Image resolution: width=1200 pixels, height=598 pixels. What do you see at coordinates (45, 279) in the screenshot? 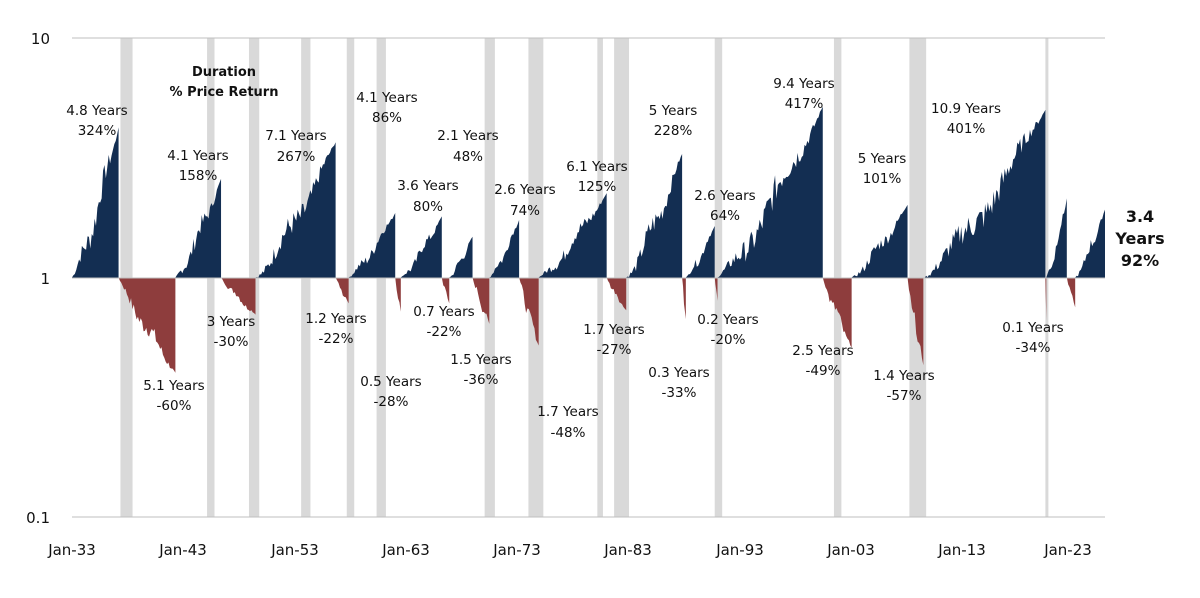
I see `y-tick-label: 1` at bounding box center [45, 279].